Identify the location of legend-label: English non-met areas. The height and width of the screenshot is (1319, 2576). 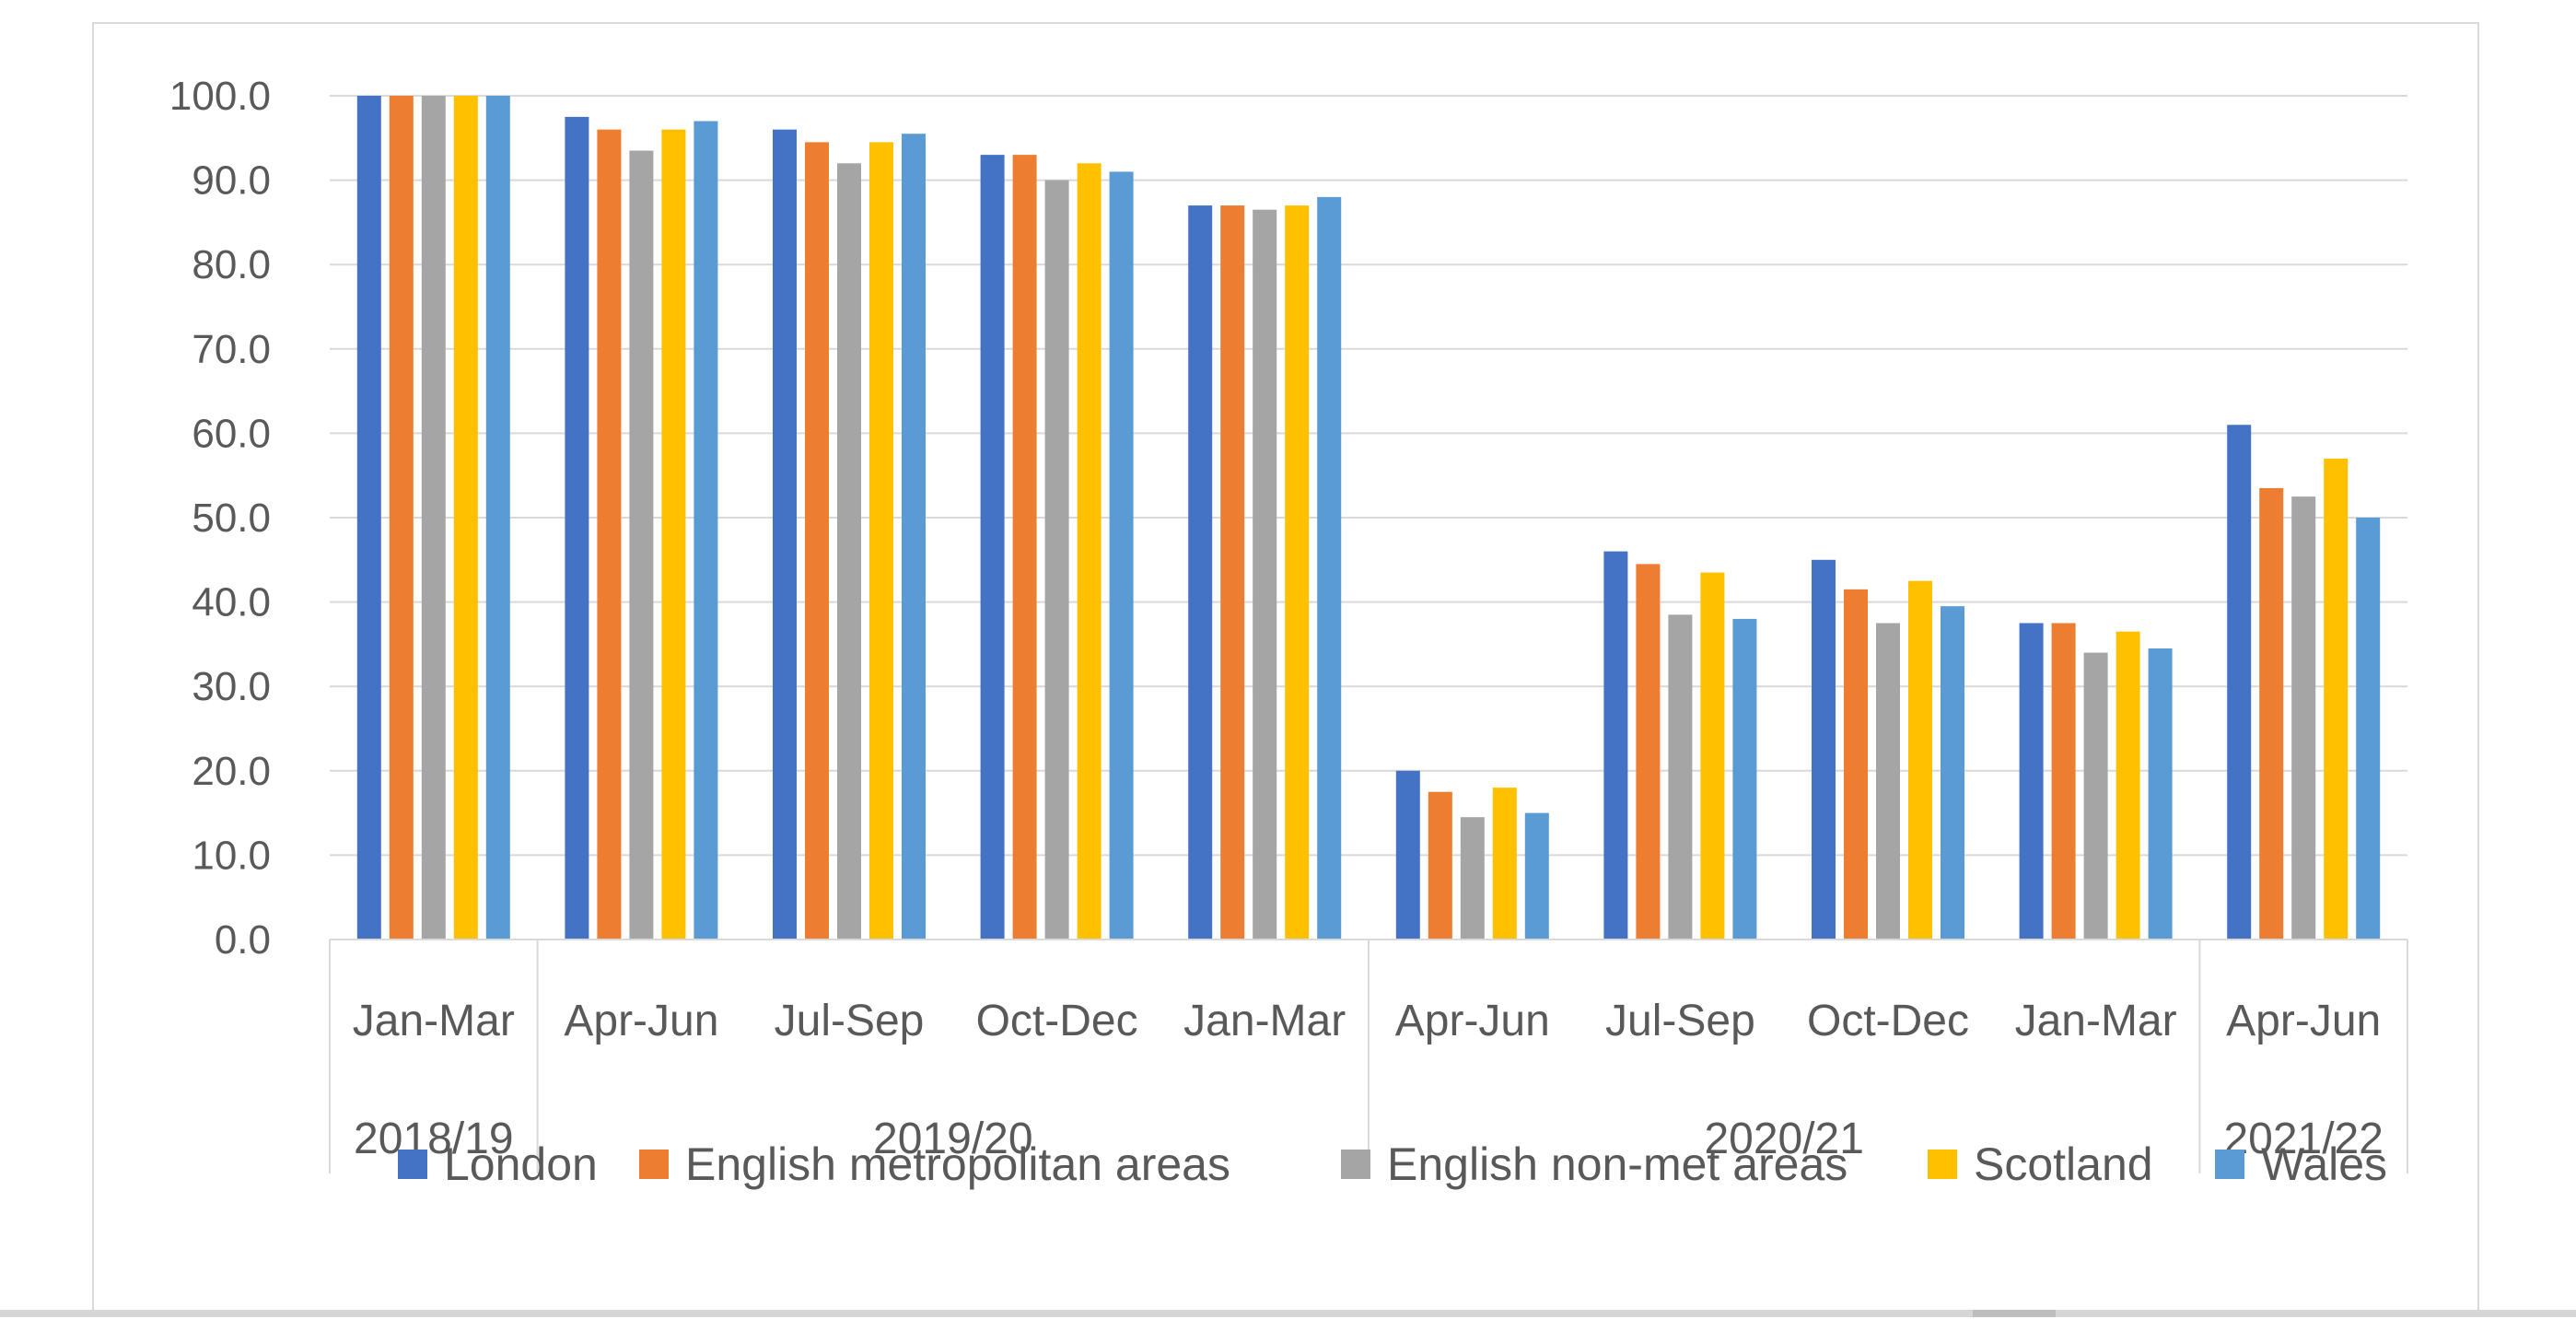
(1617, 1164).